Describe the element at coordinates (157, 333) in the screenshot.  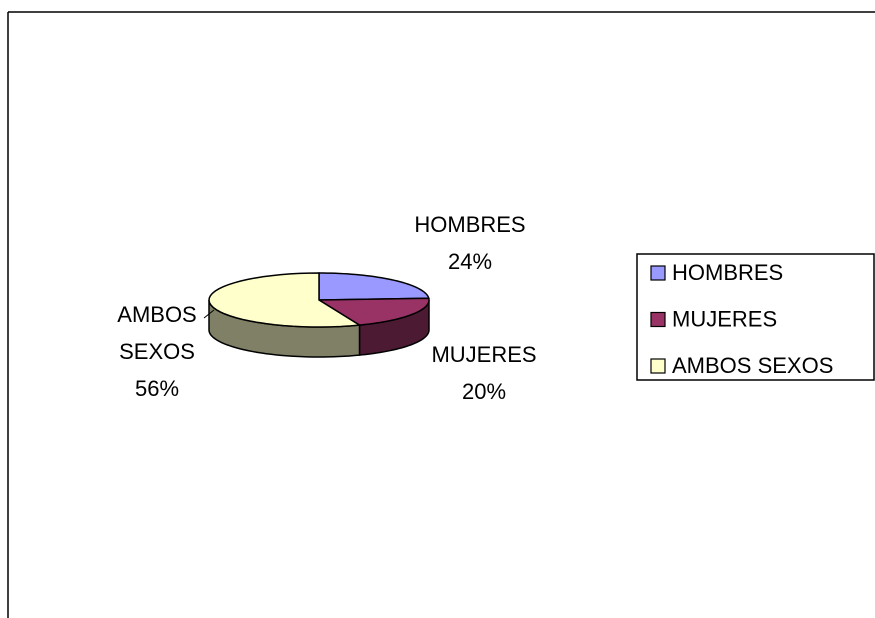
I see `data-label-name: AMBOS SEXOS` at that location.